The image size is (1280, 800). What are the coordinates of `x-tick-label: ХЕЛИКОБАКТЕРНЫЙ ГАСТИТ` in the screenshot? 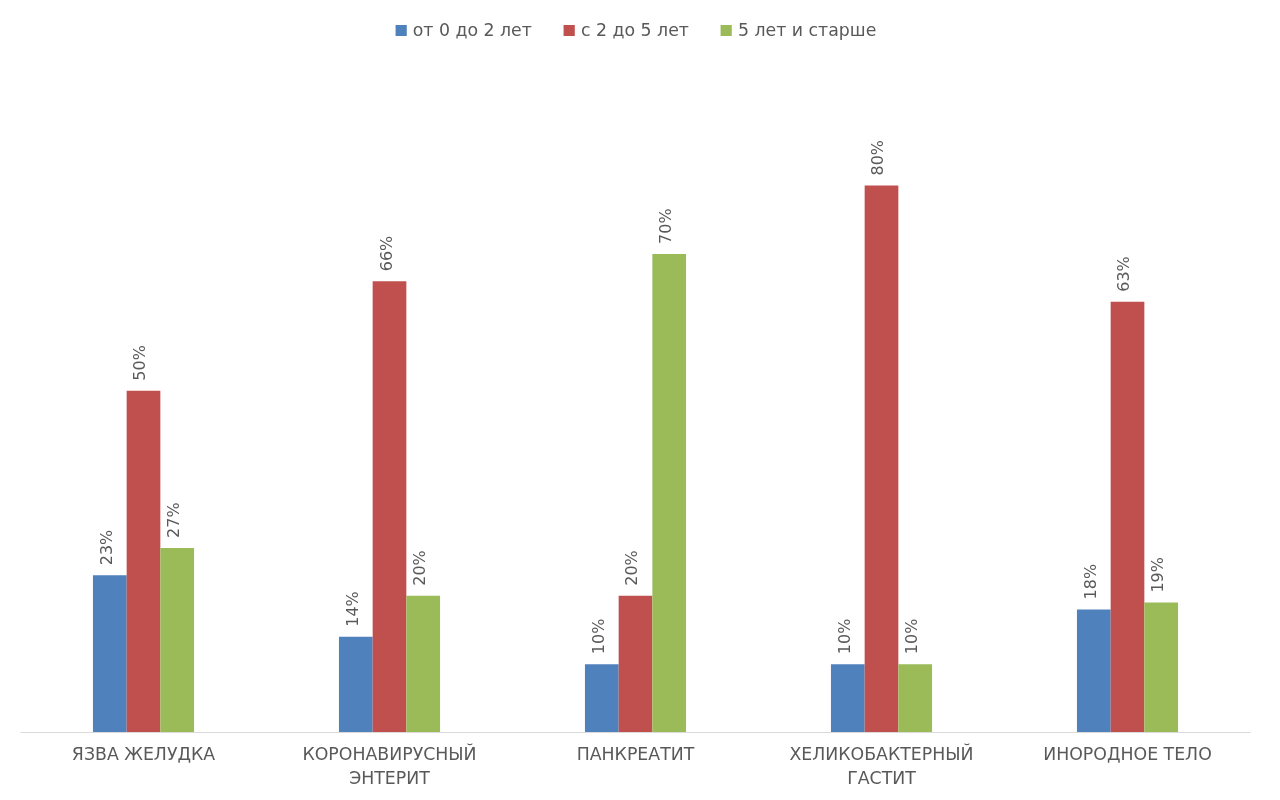 It's located at (881, 765).